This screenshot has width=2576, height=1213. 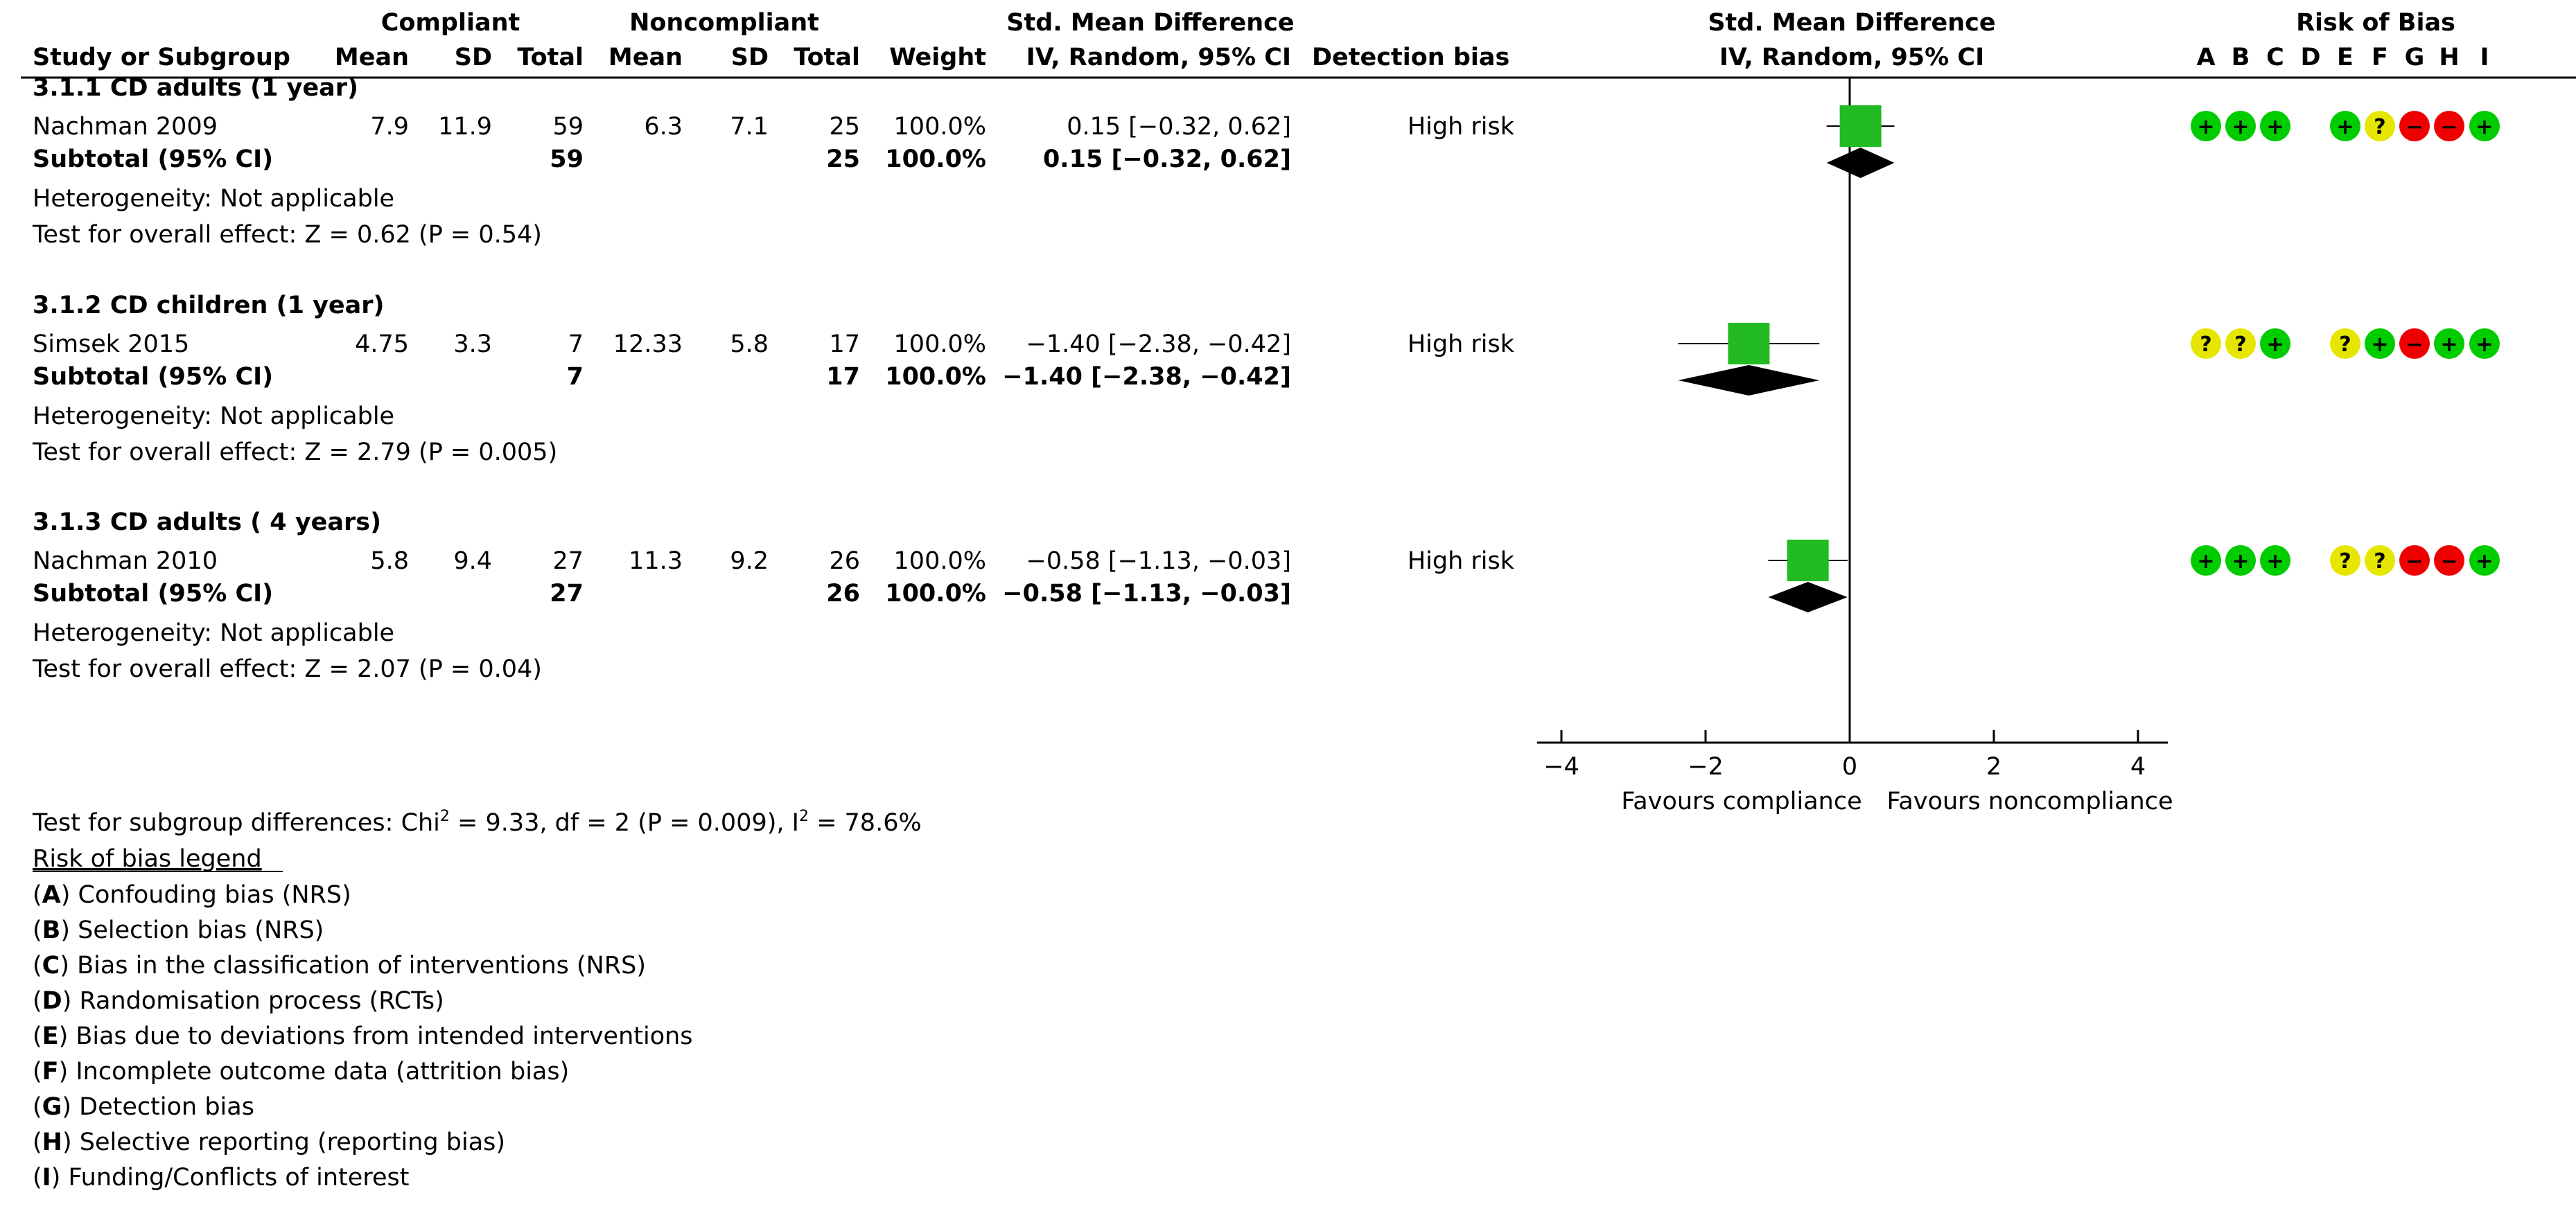 I want to click on header-risk-title: Risk of Bias, so click(x=2375, y=23).